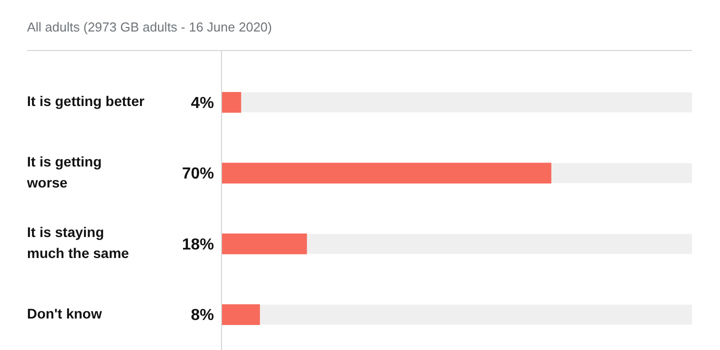 The width and height of the screenshot is (720, 350). What do you see at coordinates (202, 315) in the screenshot?
I see `data-label: 8%` at bounding box center [202, 315].